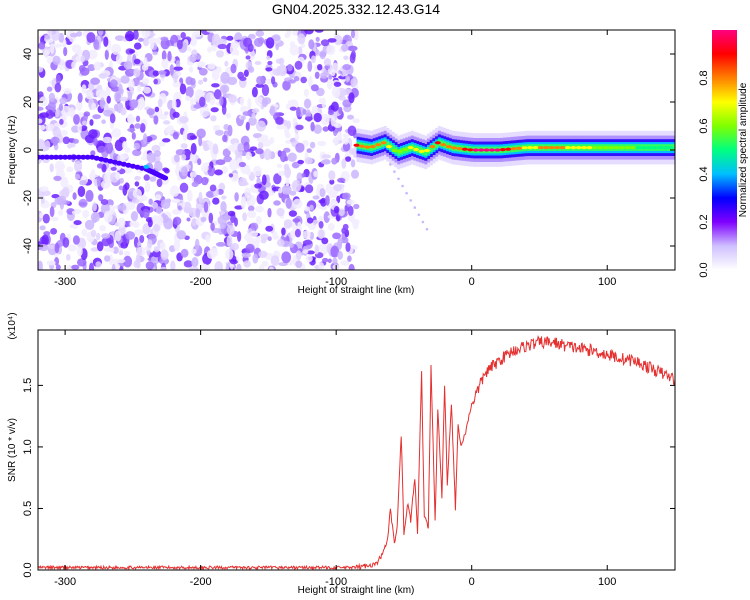 Image resolution: width=750 pixels, height=600 pixels. Describe the element at coordinates (12, 450) in the screenshot. I see `snr-y-label: SNR (10 * v/v)` at that location.